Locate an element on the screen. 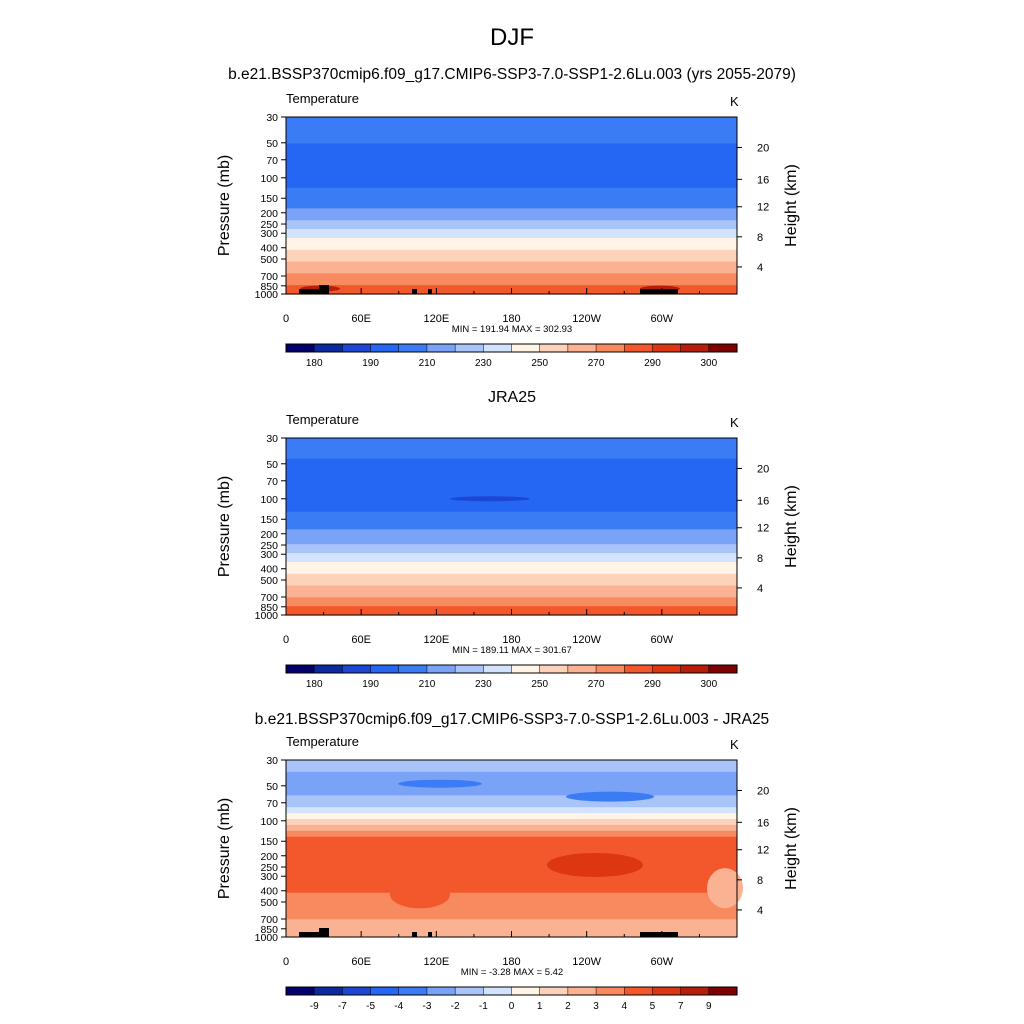 This screenshot has height=1024, width=1024. longitude-tick-label: 120W is located at coordinates (586, 962).